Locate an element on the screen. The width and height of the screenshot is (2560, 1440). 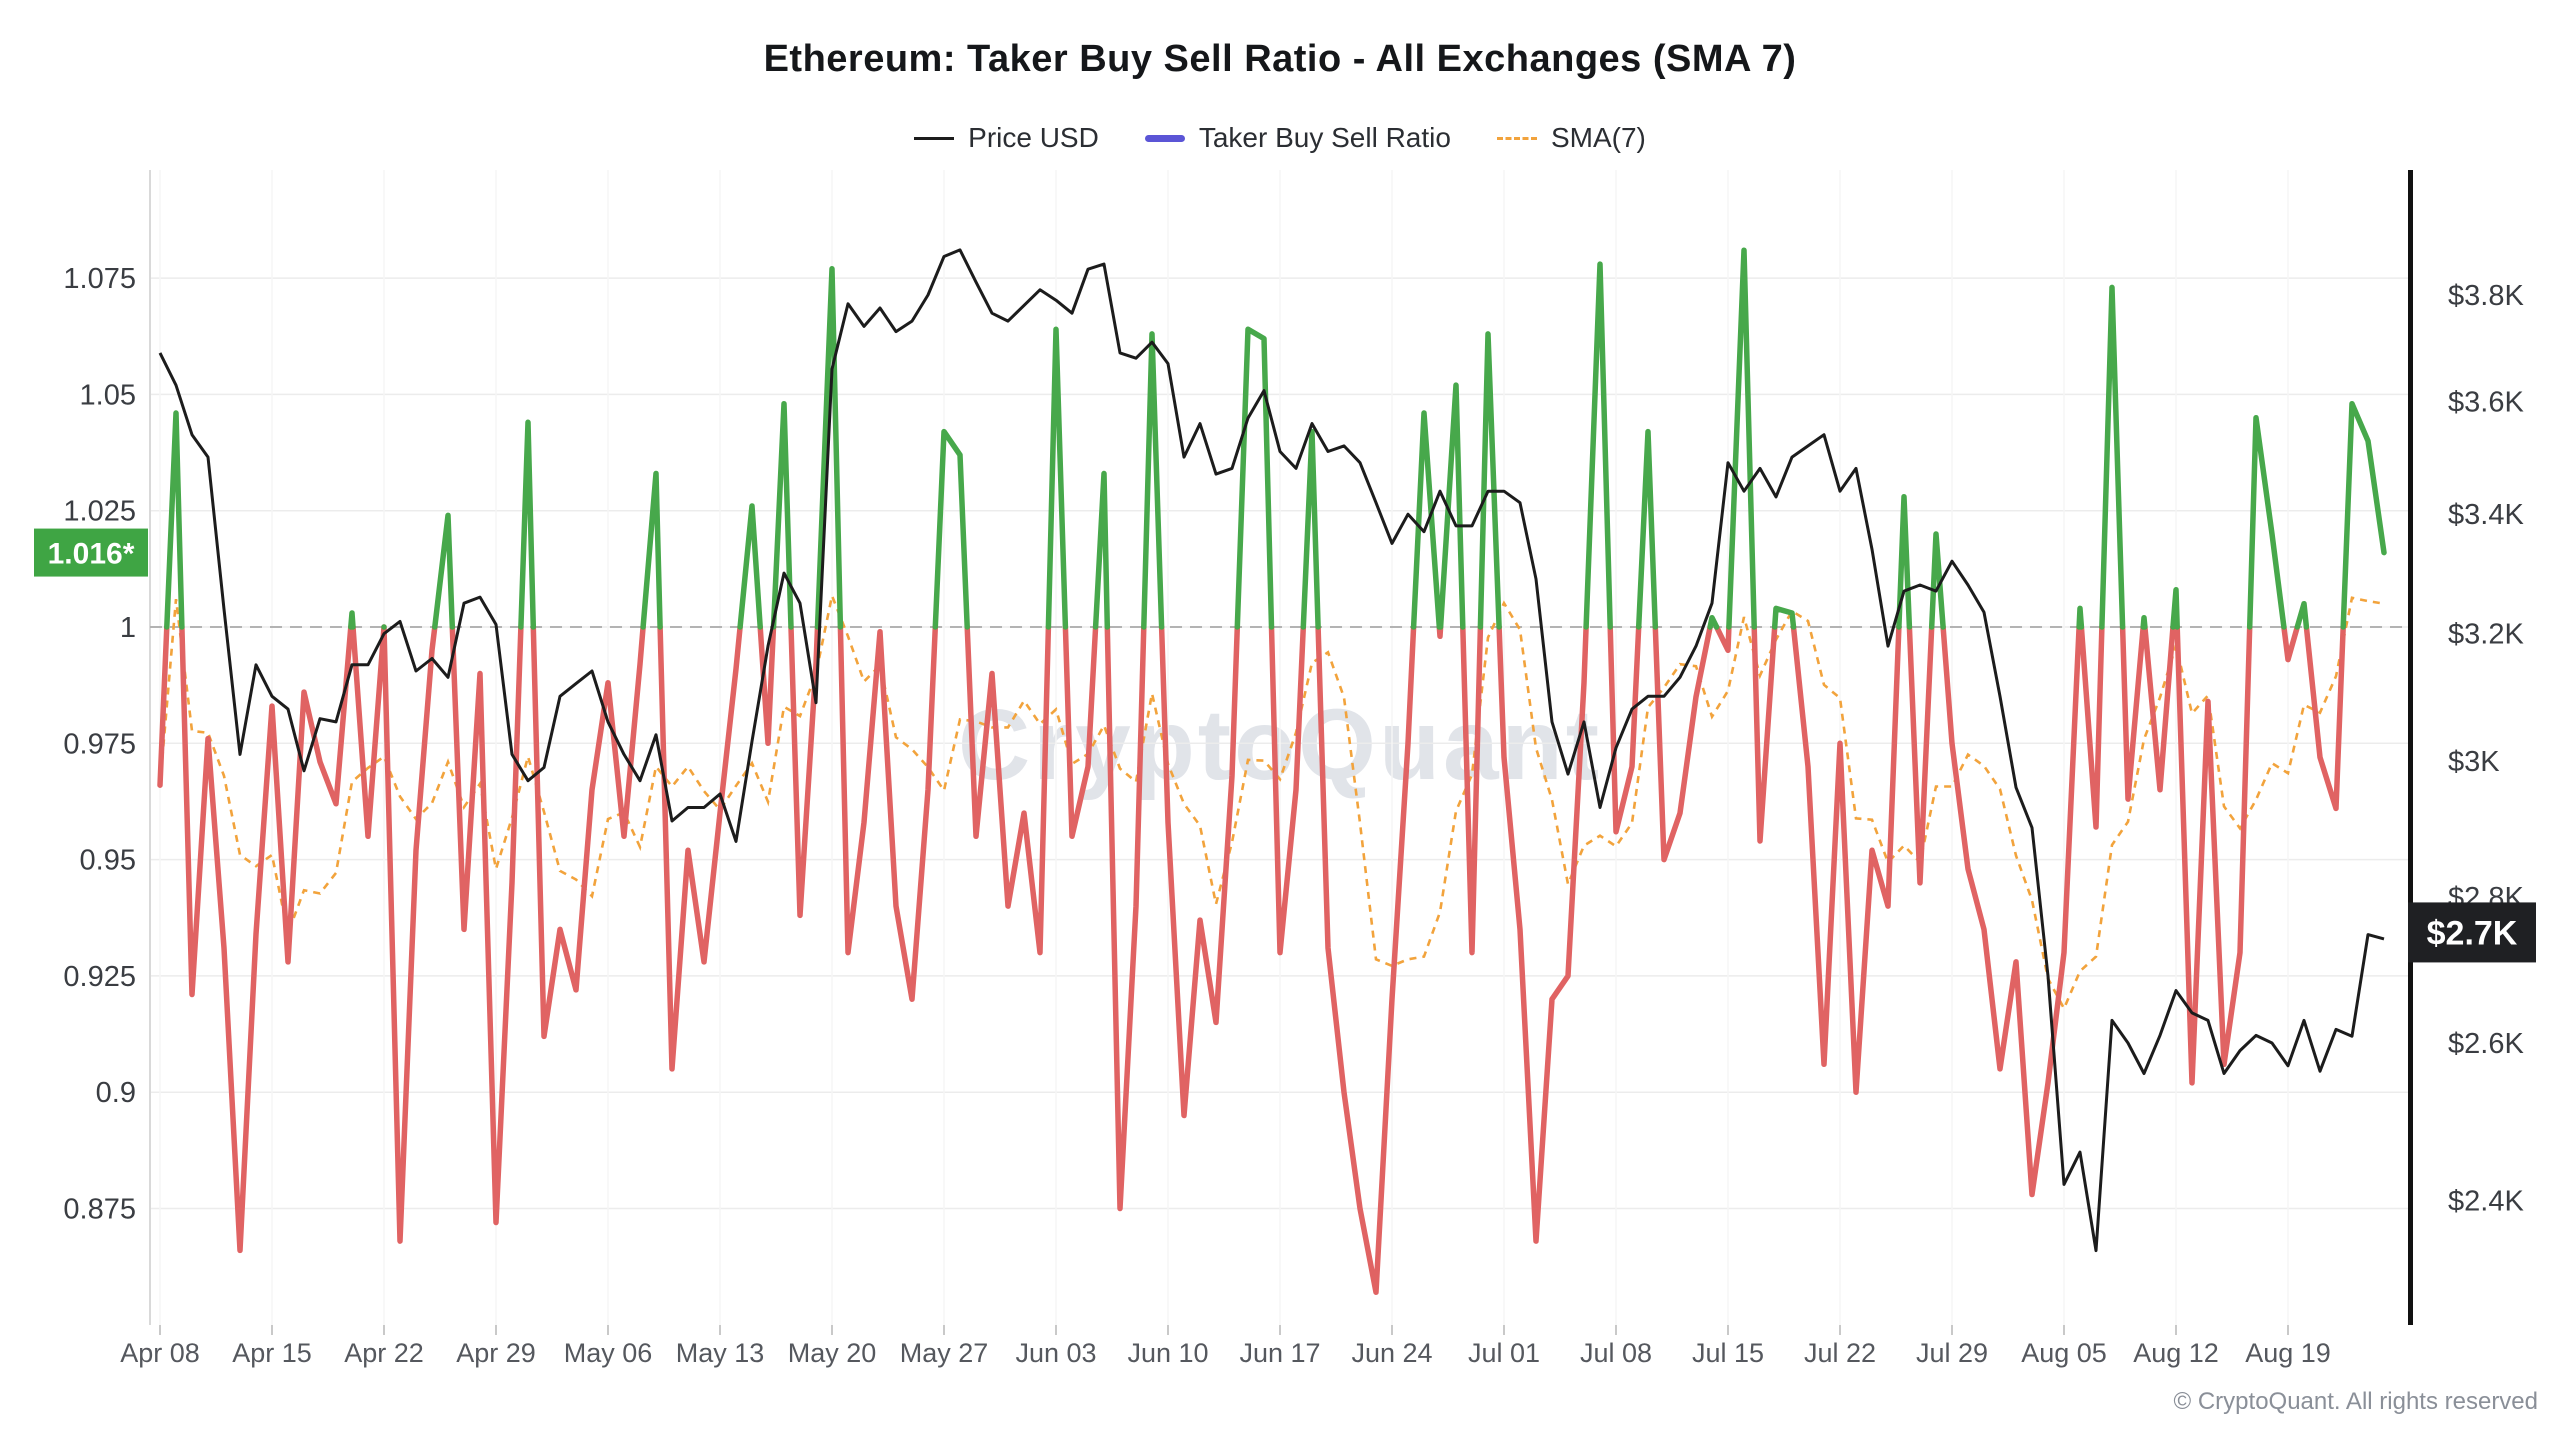
x-axis-tick-label: Jul 29 is located at coordinates (1952, 1353).